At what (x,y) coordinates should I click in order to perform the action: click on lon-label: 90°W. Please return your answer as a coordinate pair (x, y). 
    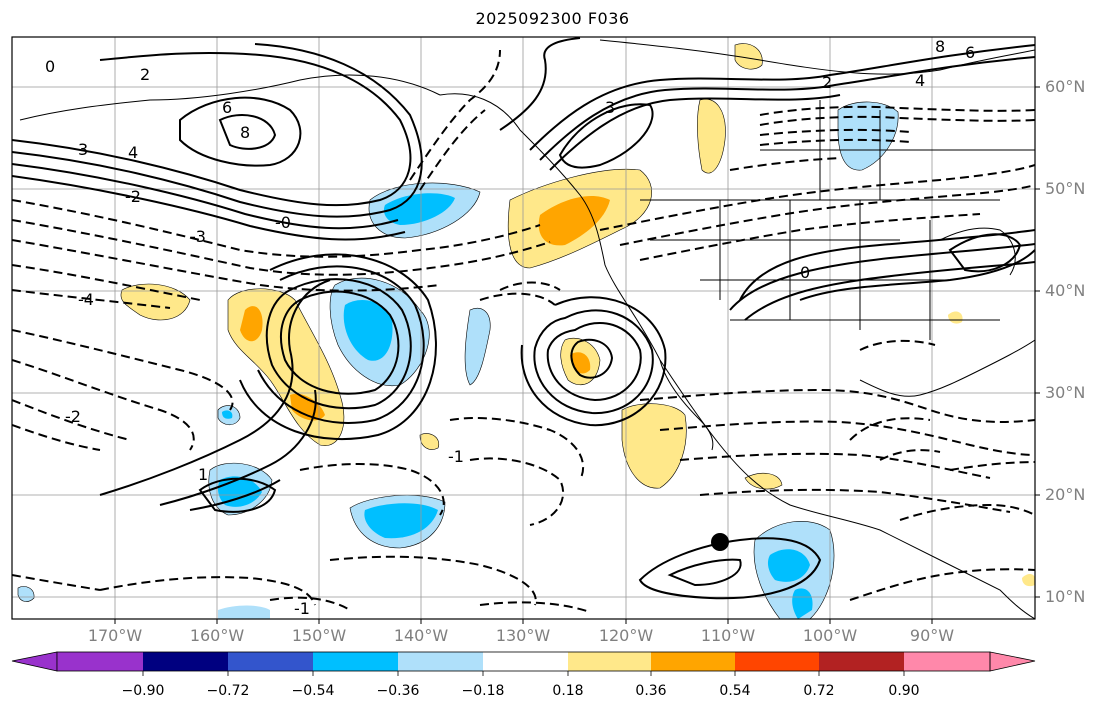
    Looking at the image, I should click on (932, 635).